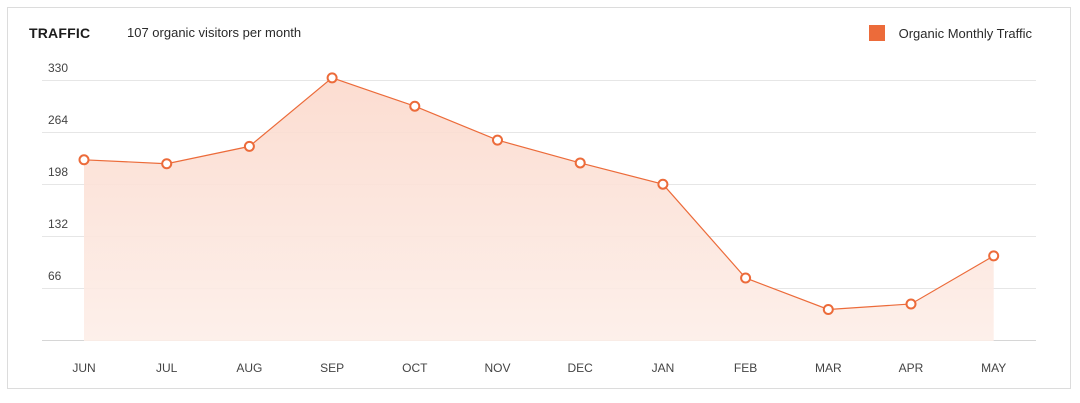  Describe the element at coordinates (663, 368) in the screenshot. I see `x-tick-label: JAN` at that location.